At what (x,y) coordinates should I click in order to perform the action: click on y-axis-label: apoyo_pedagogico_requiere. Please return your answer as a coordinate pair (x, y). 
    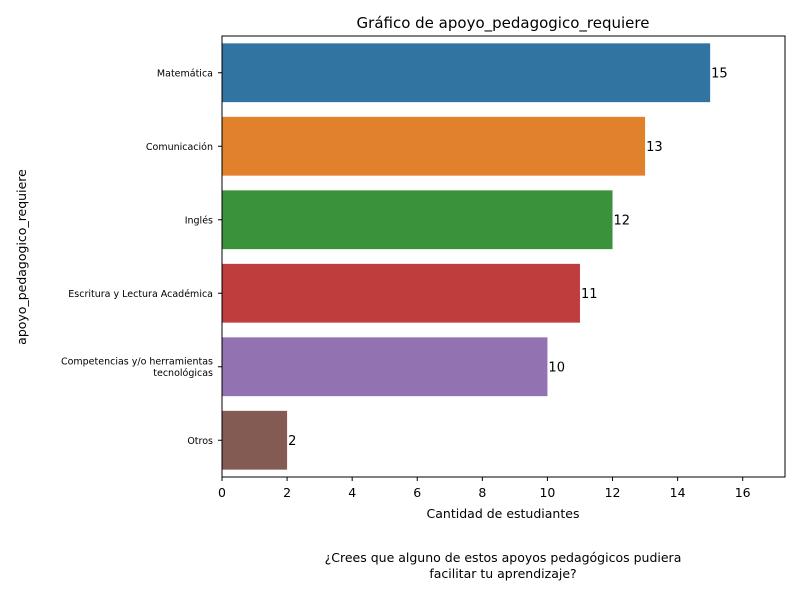
    Looking at the image, I should click on (21, 257).